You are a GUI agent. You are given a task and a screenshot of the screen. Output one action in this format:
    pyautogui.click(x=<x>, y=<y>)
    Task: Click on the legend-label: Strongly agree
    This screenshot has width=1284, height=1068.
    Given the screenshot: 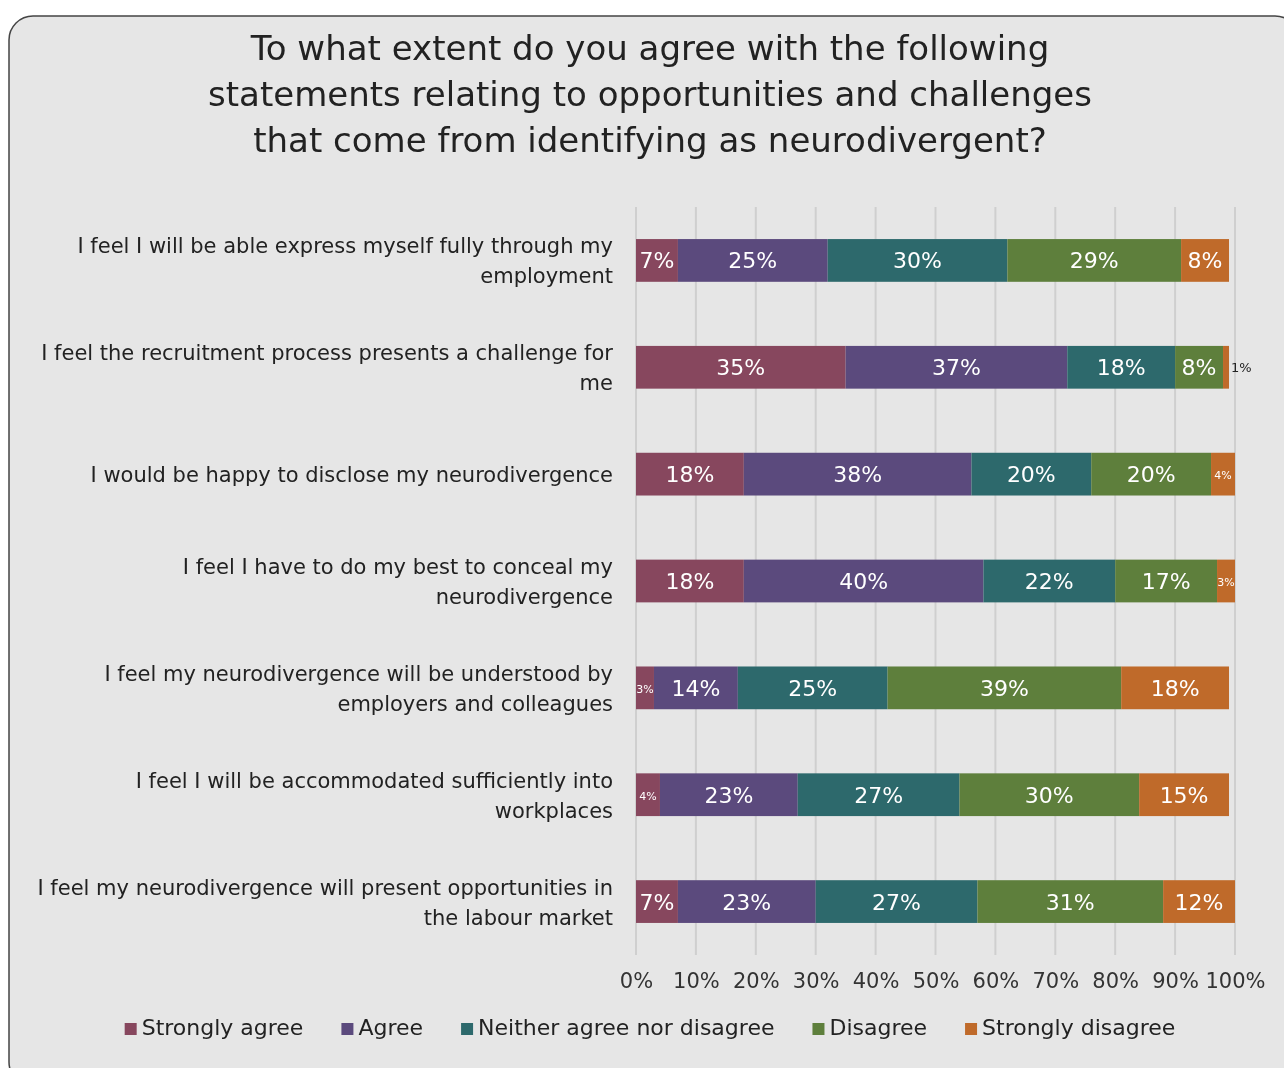 What is the action you would take?
    pyautogui.click(x=222, y=1027)
    